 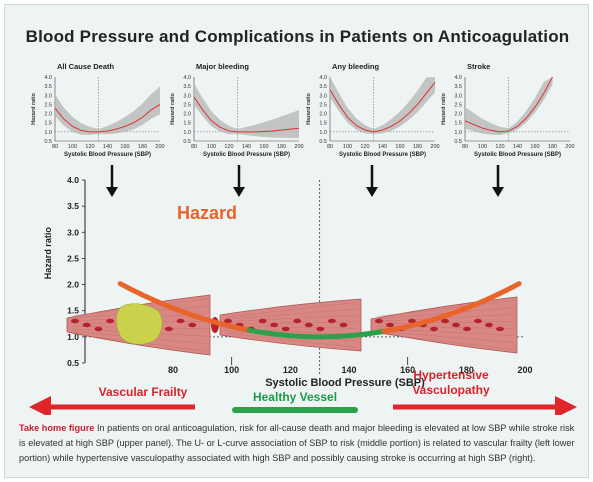 What do you see at coordinates (48, 253) in the screenshot?
I see `main-ylabel: Hazard ratio` at bounding box center [48, 253].